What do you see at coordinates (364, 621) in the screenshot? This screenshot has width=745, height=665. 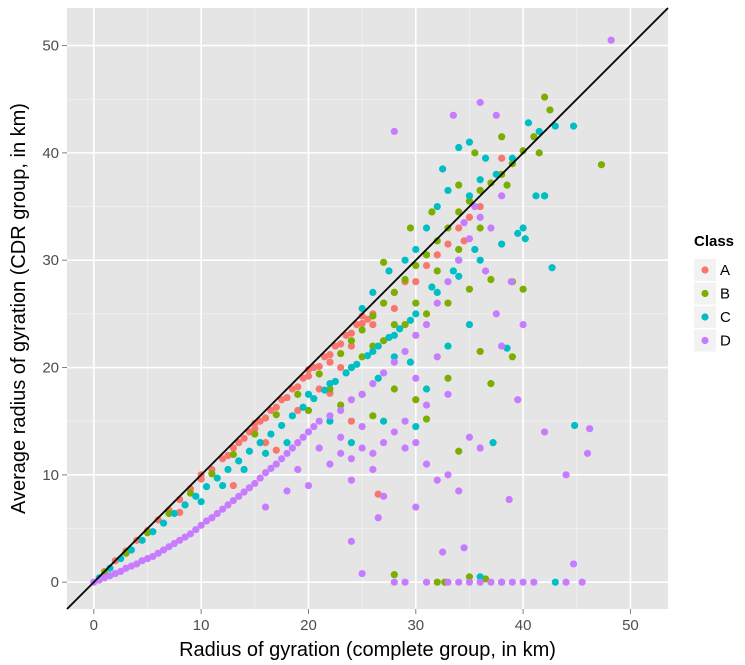 I see `x-axis-ticks: 0 10 20 30 40 50` at bounding box center [364, 621].